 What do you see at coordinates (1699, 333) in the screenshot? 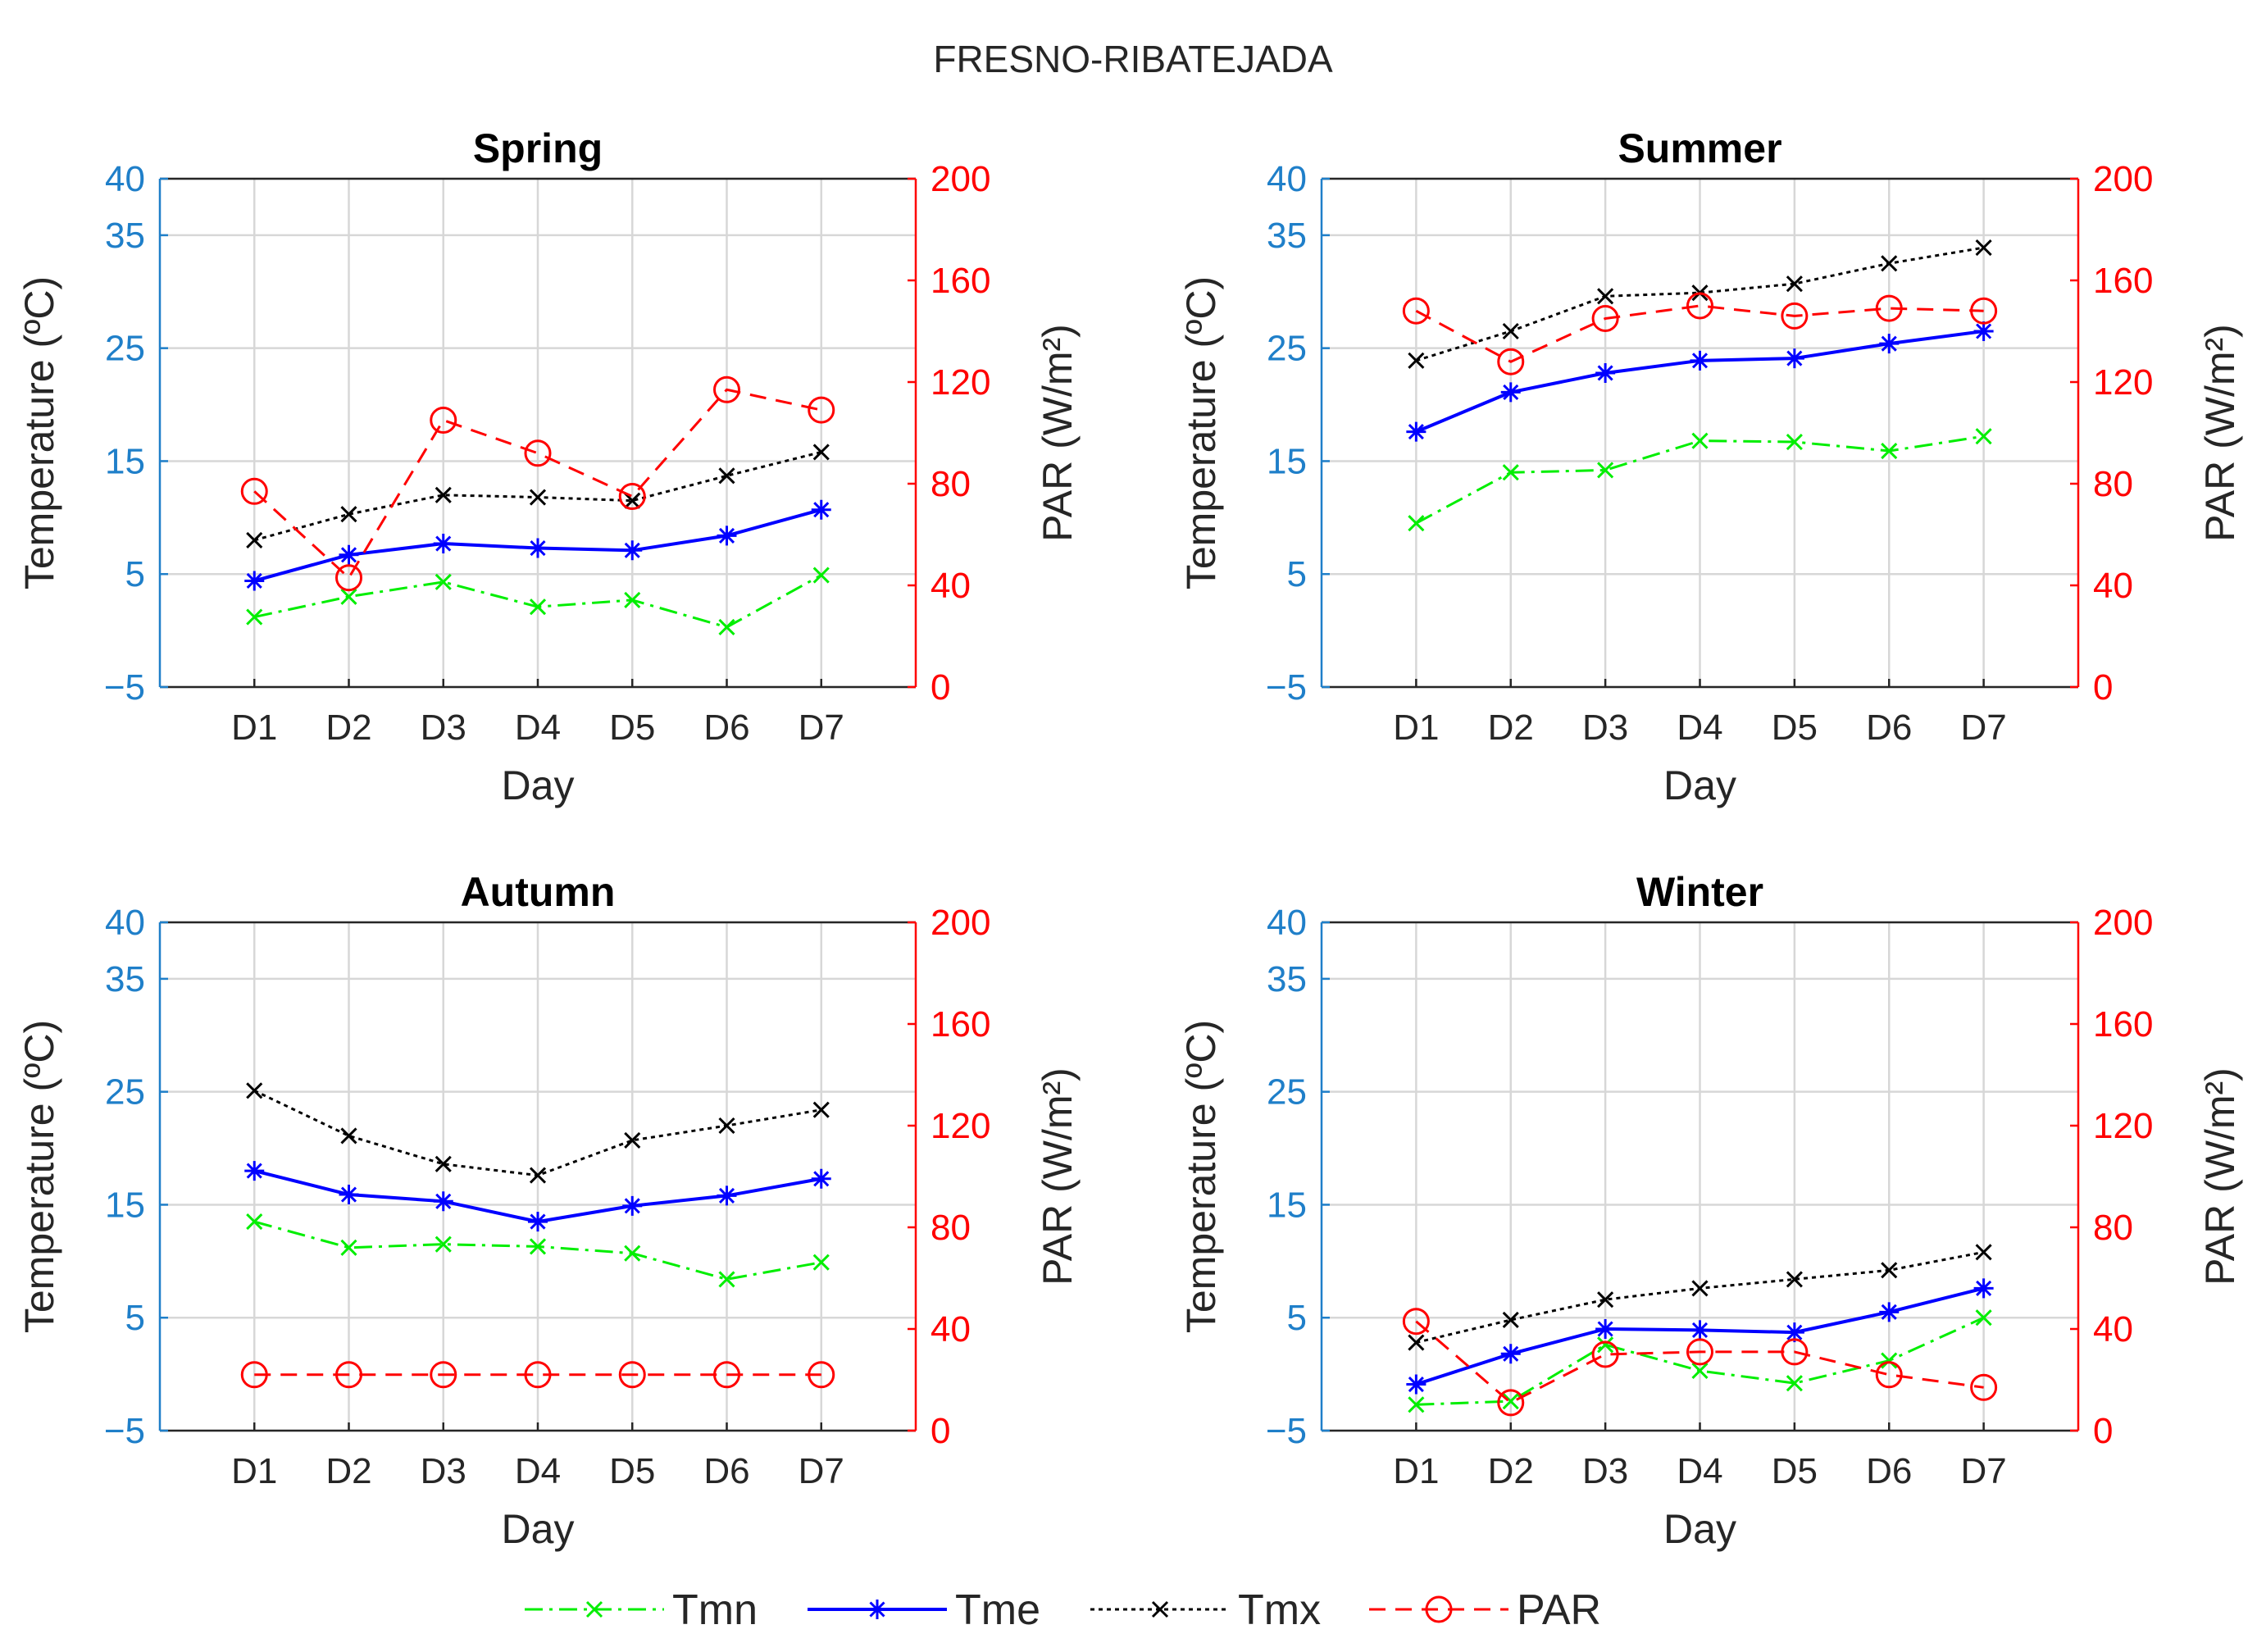
I see `series-line` at bounding box center [1699, 333].